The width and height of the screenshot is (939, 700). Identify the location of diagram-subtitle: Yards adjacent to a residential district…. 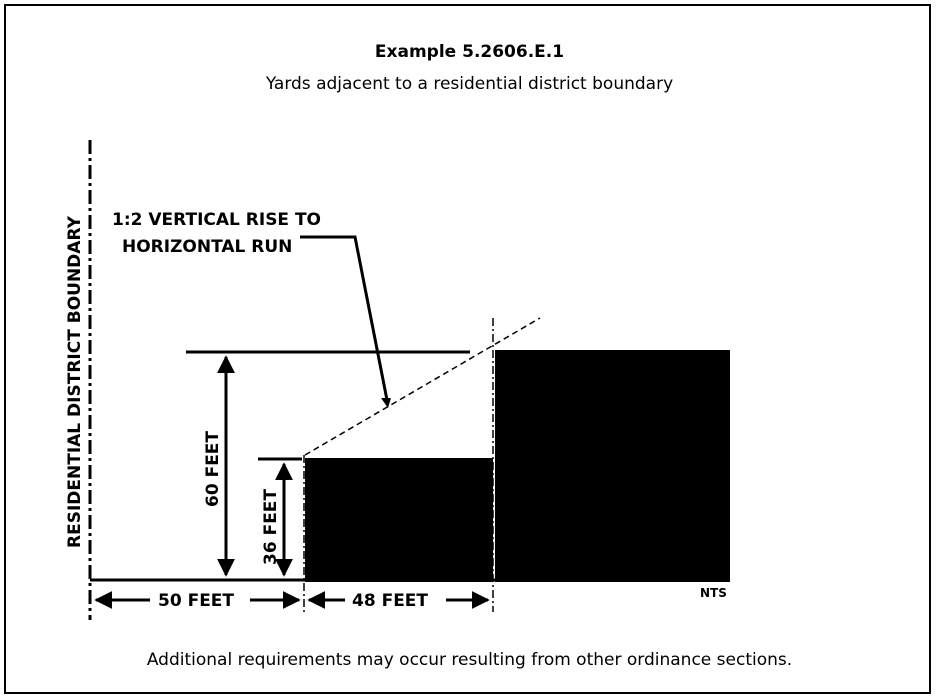
(469, 84).